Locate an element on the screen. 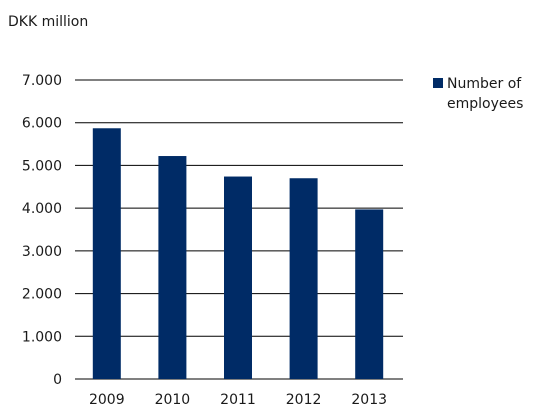  x-tick-label: 2009 is located at coordinates (107, 399).